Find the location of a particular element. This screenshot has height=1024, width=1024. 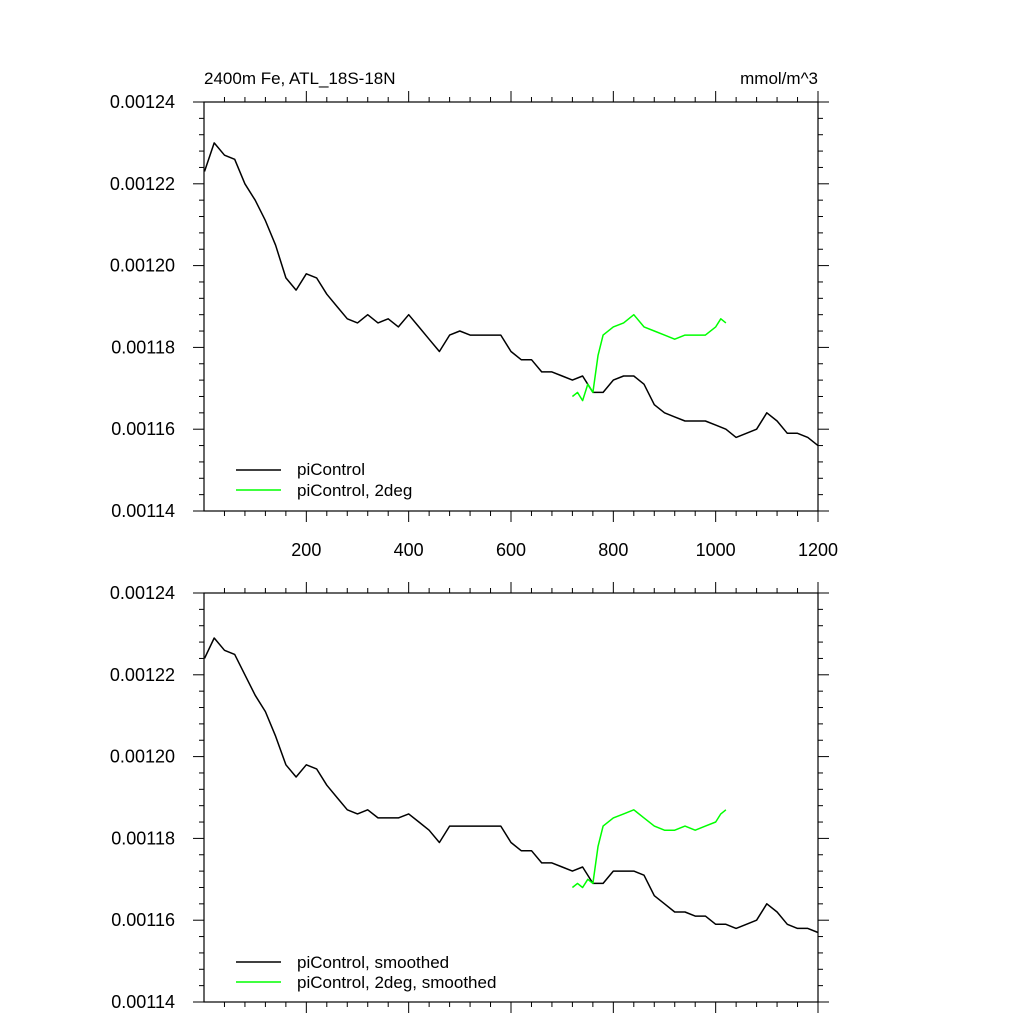

top-x-tick-label: 1000 is located at coordinates (716, 550).